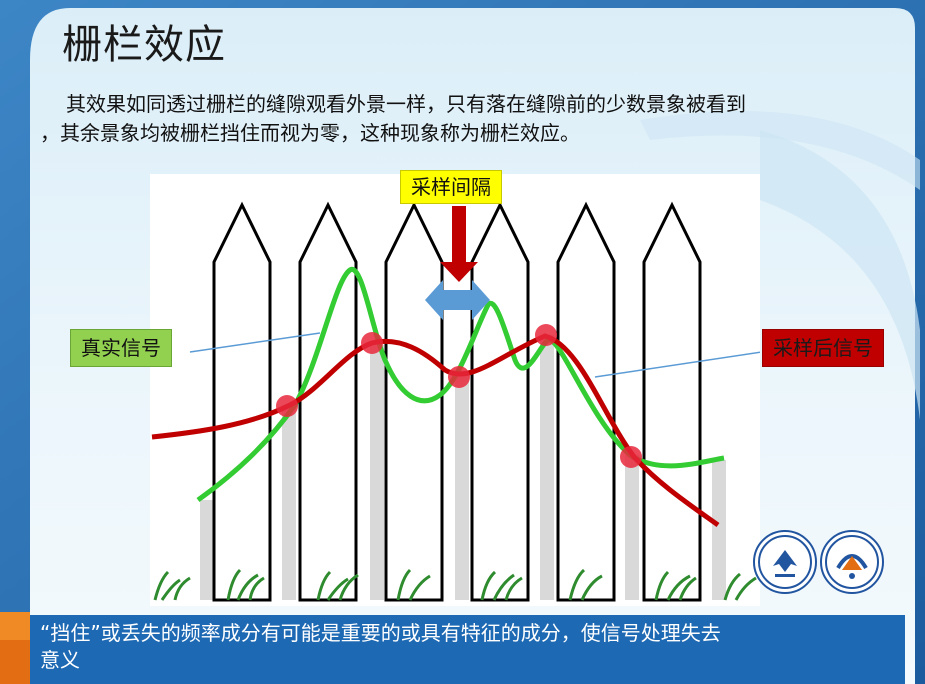 Image resolution: width=925 pixels, height=684 pixels. I want to click on footer-line-1: “挡住”或丢失的频率成分有可能是重要的或具有特征的成分，使信号处理失去, so click(380, 633).